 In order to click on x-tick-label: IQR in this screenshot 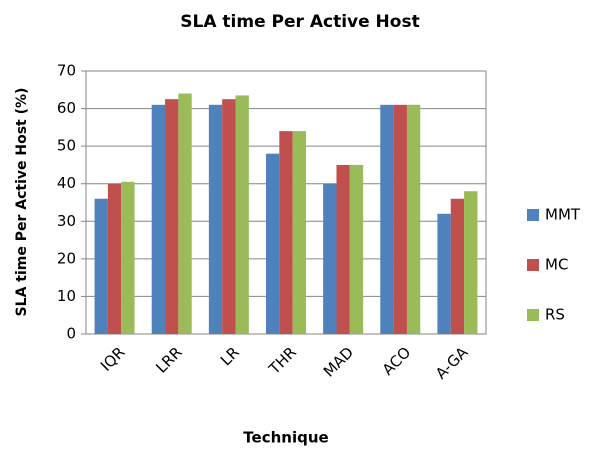, I will do `click(113, 359)`.